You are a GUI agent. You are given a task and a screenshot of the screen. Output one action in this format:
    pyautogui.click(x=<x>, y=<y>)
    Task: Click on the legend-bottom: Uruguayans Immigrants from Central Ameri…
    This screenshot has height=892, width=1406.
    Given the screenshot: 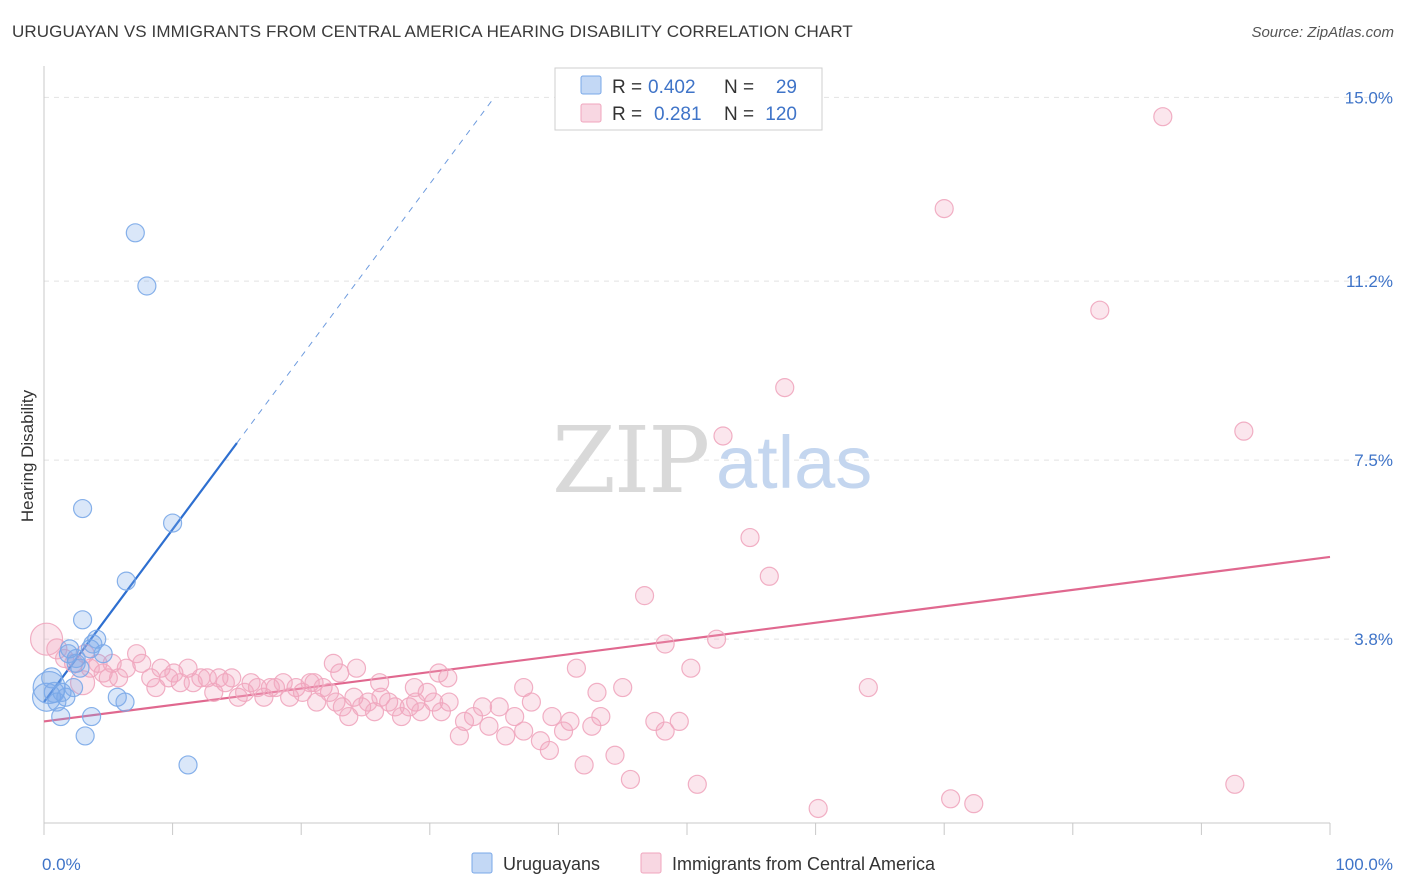 What is the action you would take?
    pyautogui.click(x=703, y=863)
    